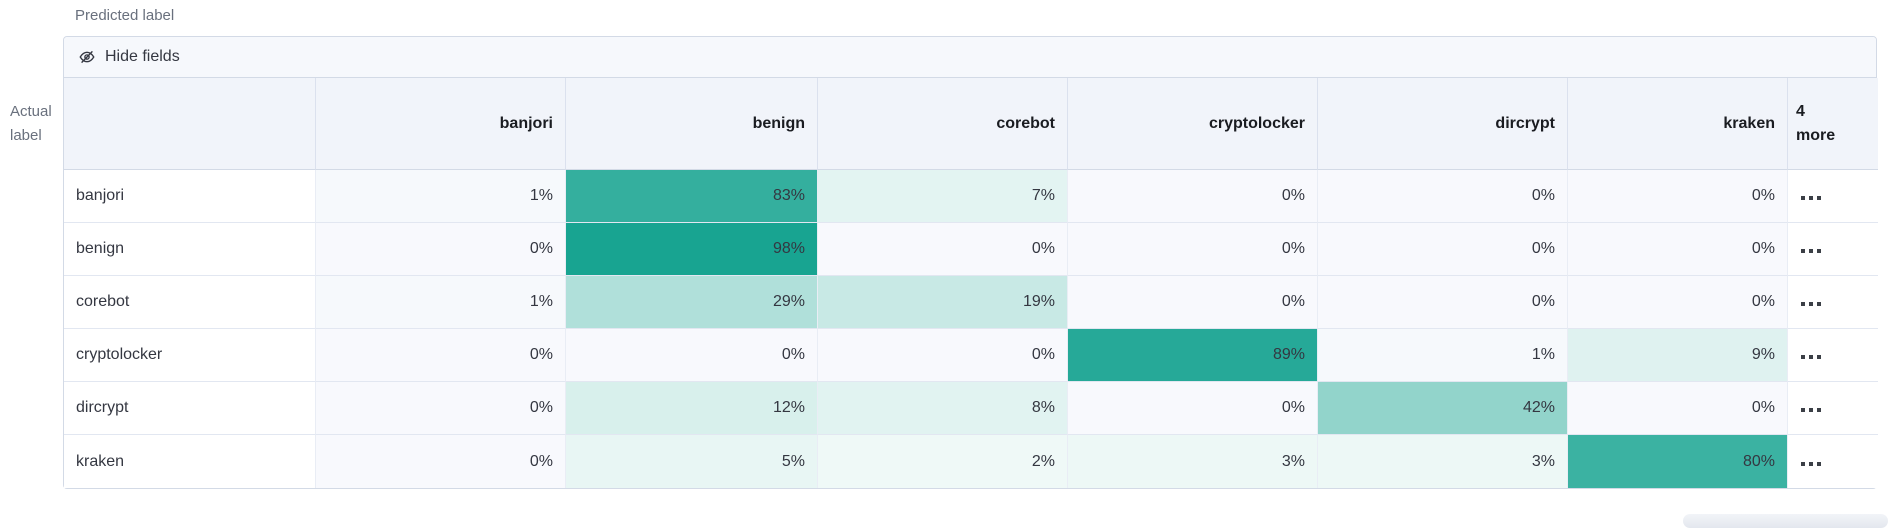 The width and height of the screenshot is (1896, 528). What do you see at coordinates (692, 124) in the screenshot?
I see `column-header-benign: benign` at bounding box center [692, 124].